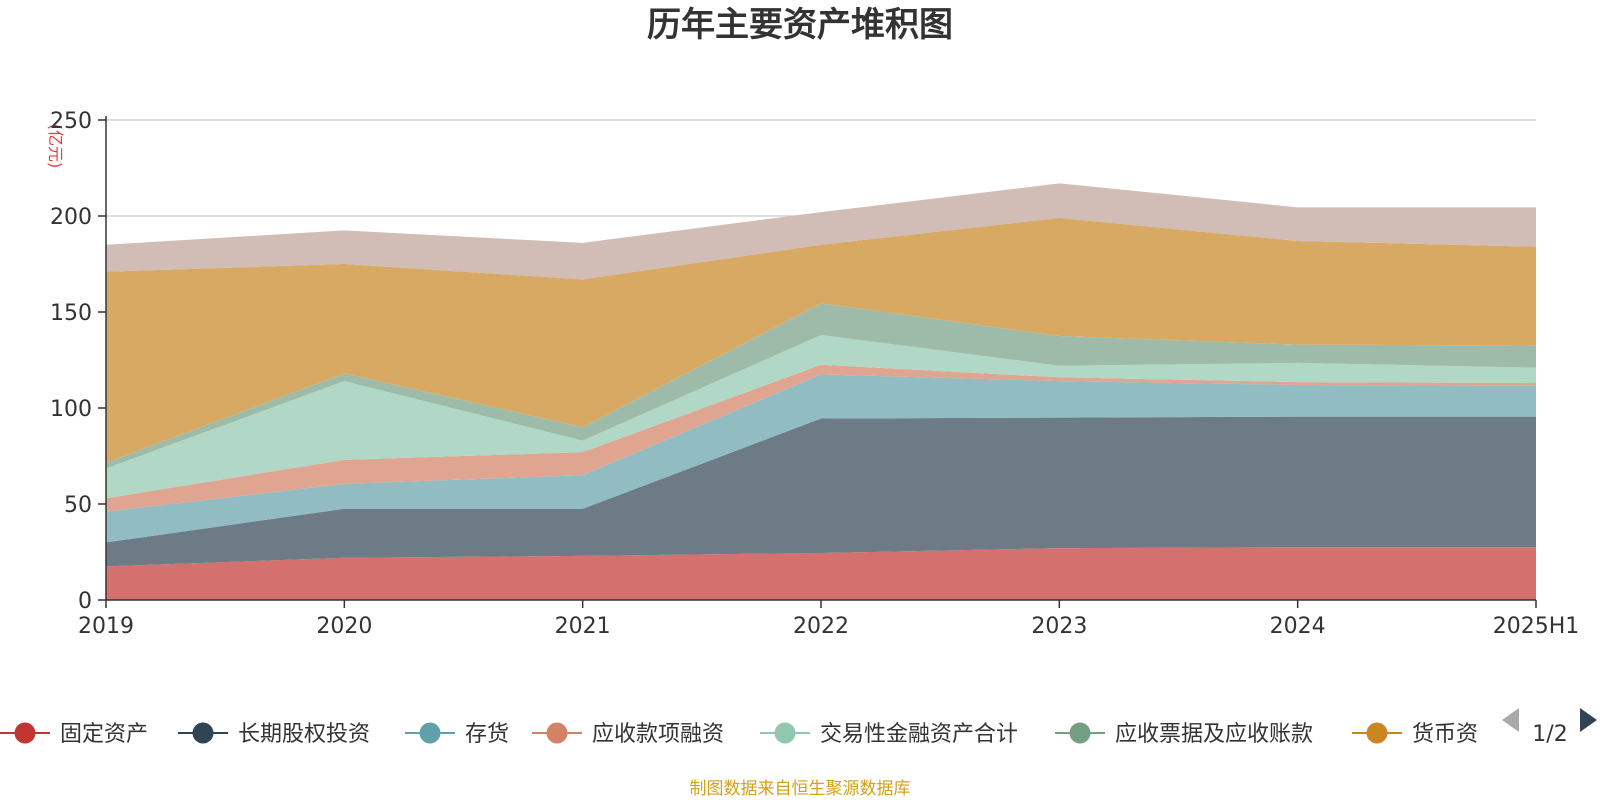 The image size is (1600, 800). I want to click on legend-label: 交易性金融资产合计, so click(919, 734).